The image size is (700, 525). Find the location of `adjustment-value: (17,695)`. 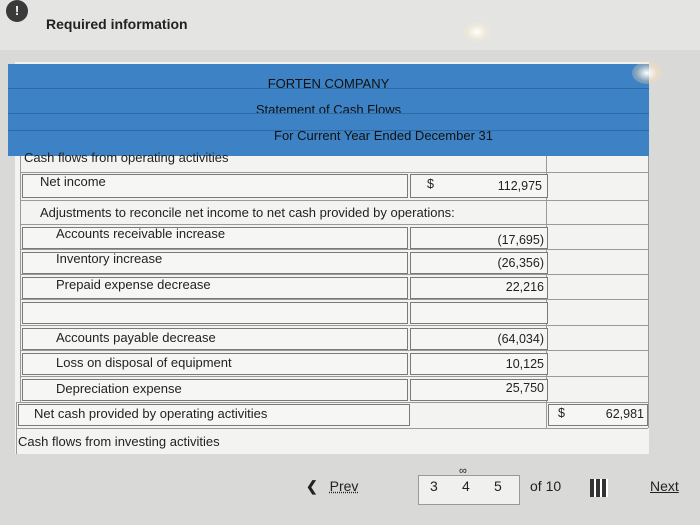

adjustment-value: (17,695) is located at coordinates (520, 240).